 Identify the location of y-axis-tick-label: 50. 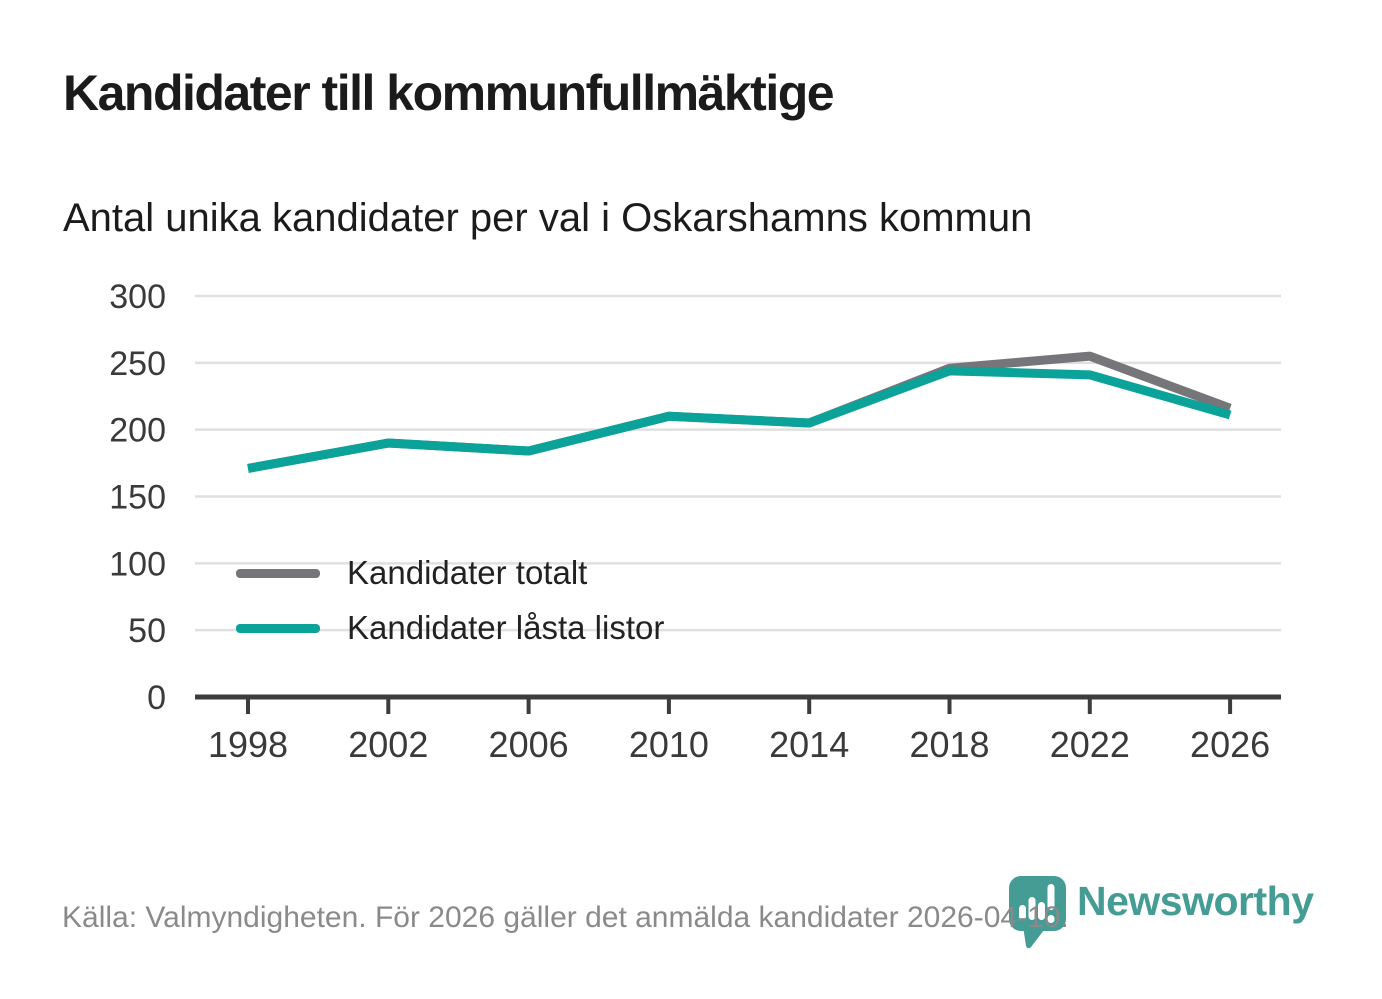
(147, 631).